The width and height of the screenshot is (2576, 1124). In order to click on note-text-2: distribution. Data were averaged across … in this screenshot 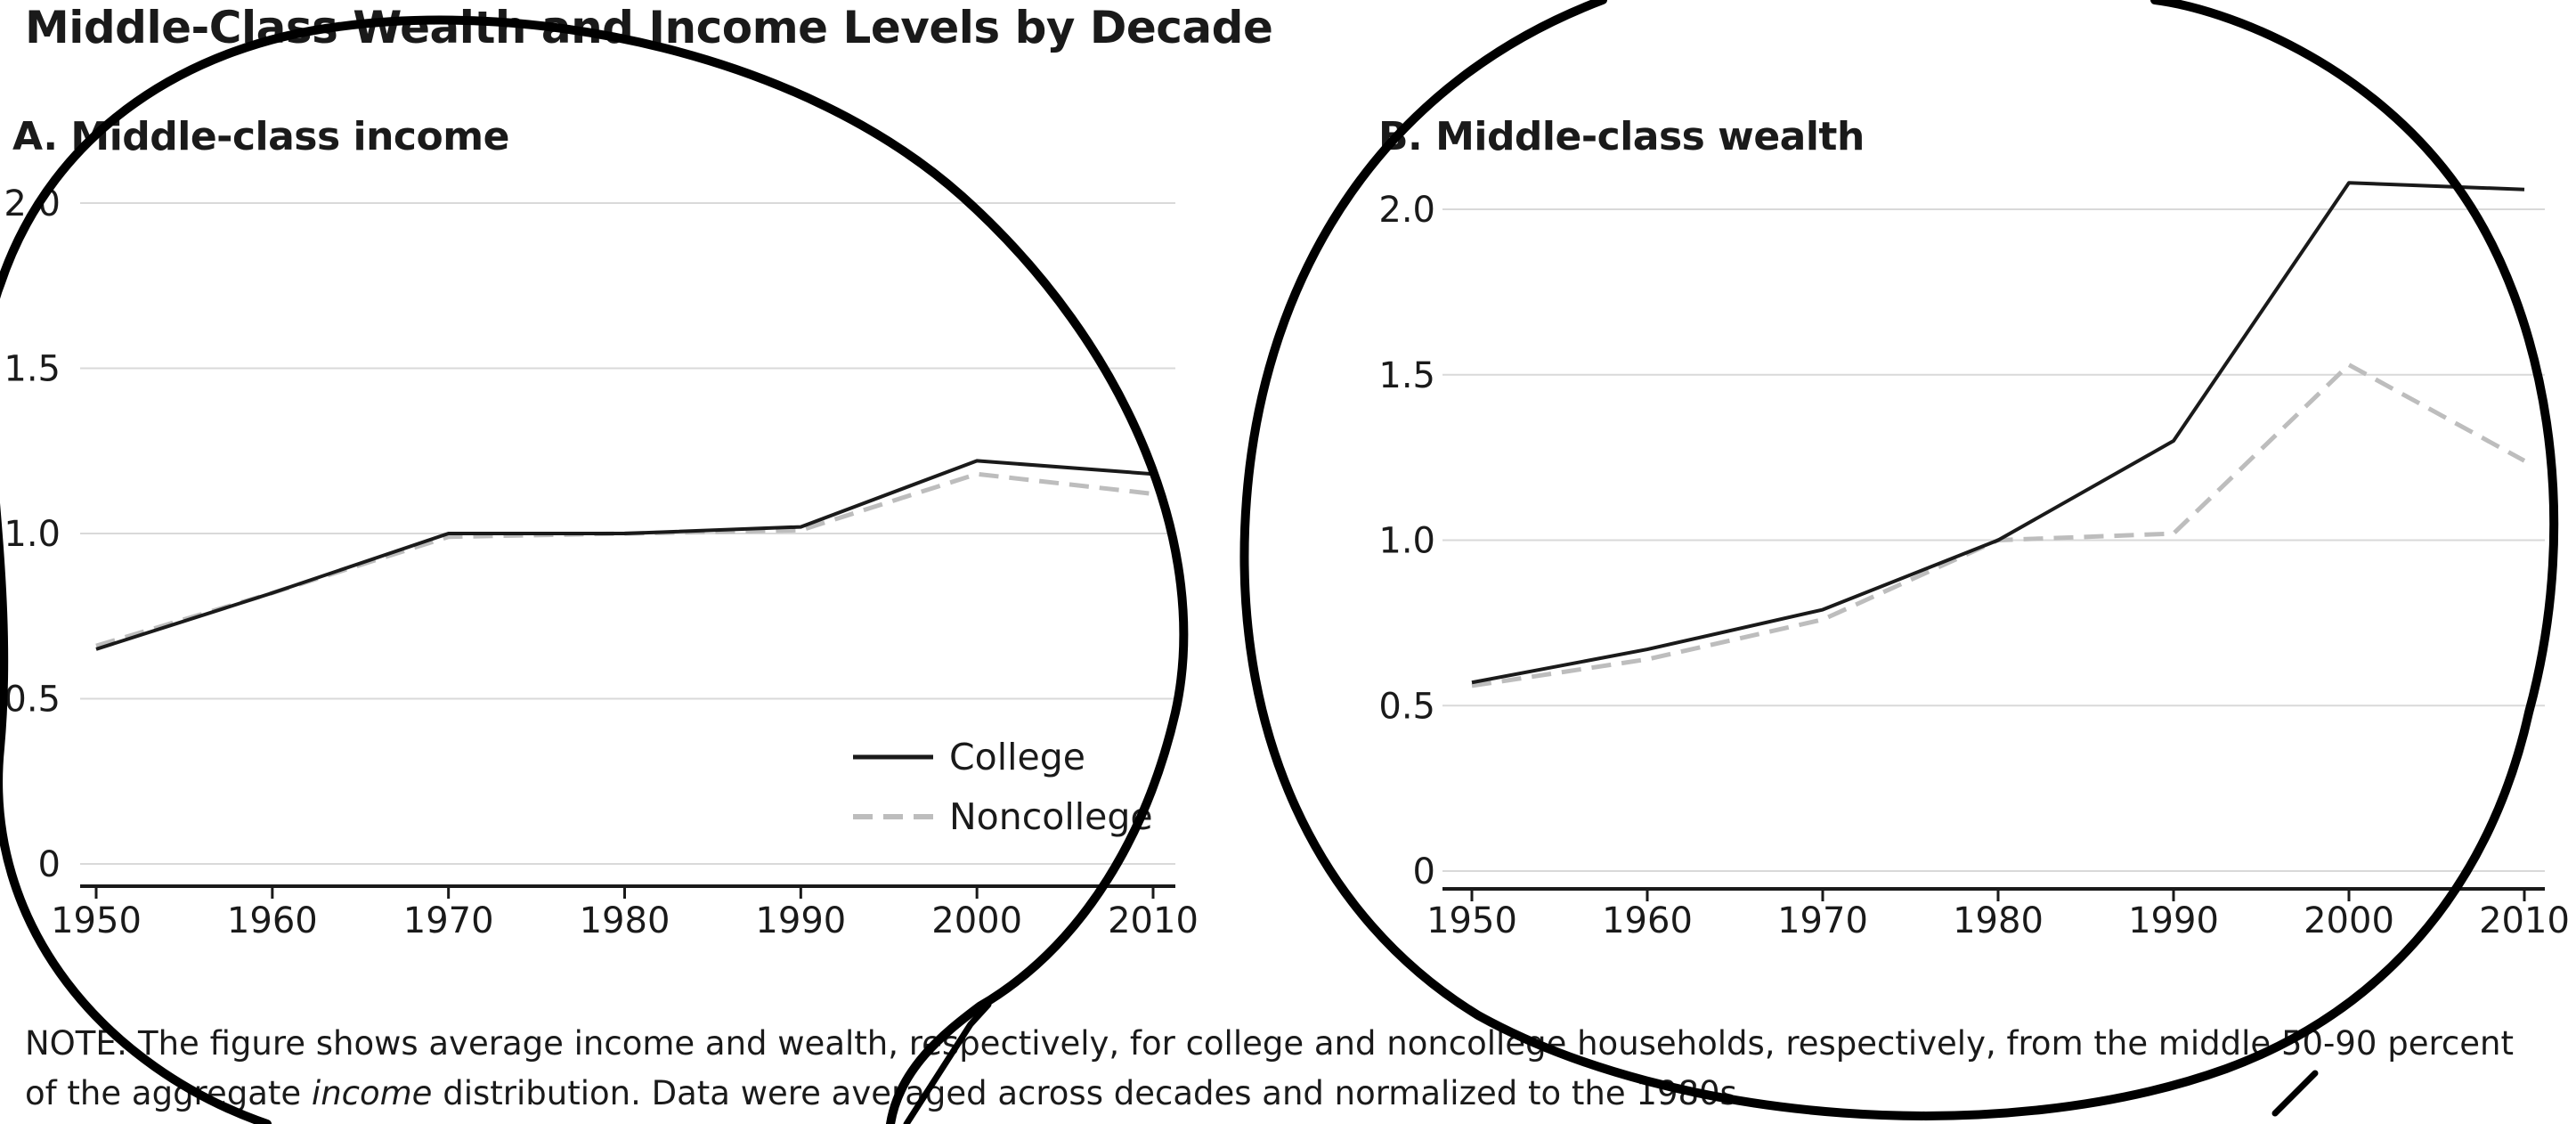, I will do `click(1090, 1093)`.